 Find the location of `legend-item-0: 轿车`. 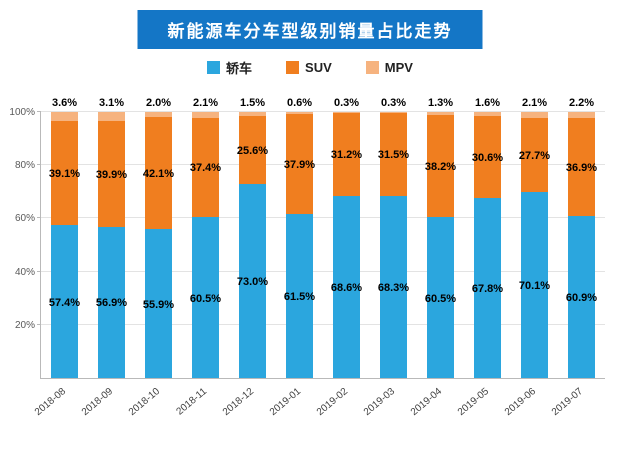

legend-item-0: 轿车 is located at coordinates (229, 67).